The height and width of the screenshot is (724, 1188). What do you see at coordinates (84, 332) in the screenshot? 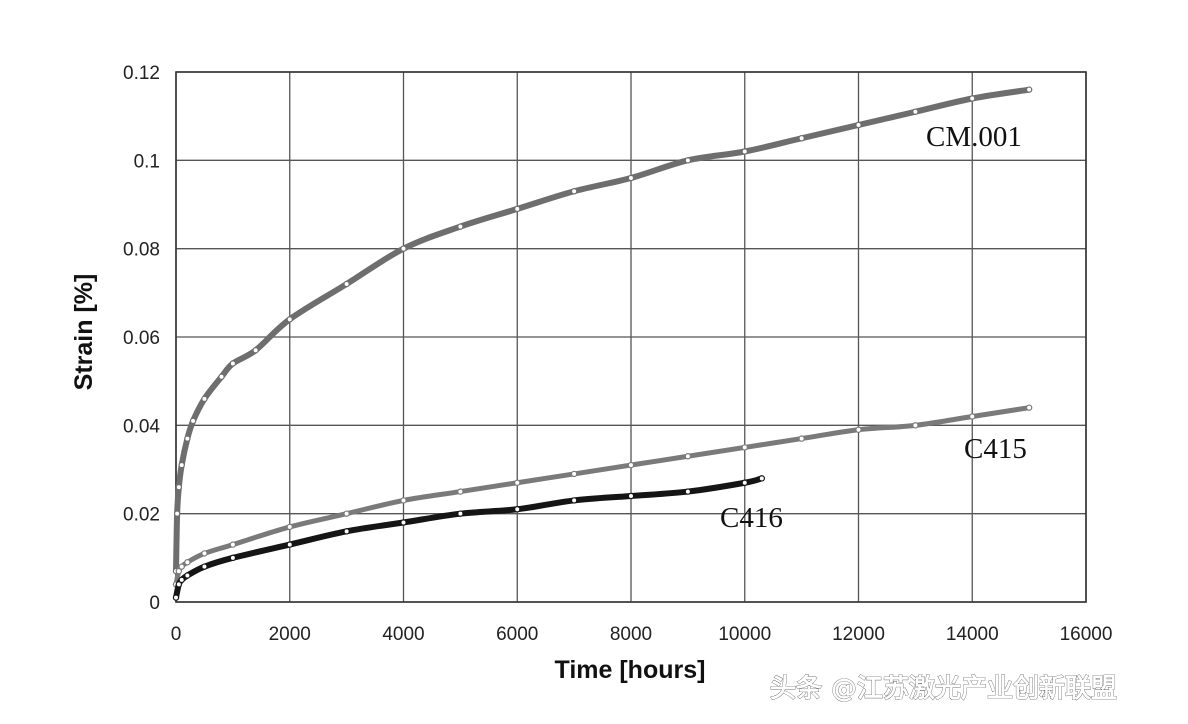
I see `y-axis-title: Strain [%]` at bounding box center [84, 332].